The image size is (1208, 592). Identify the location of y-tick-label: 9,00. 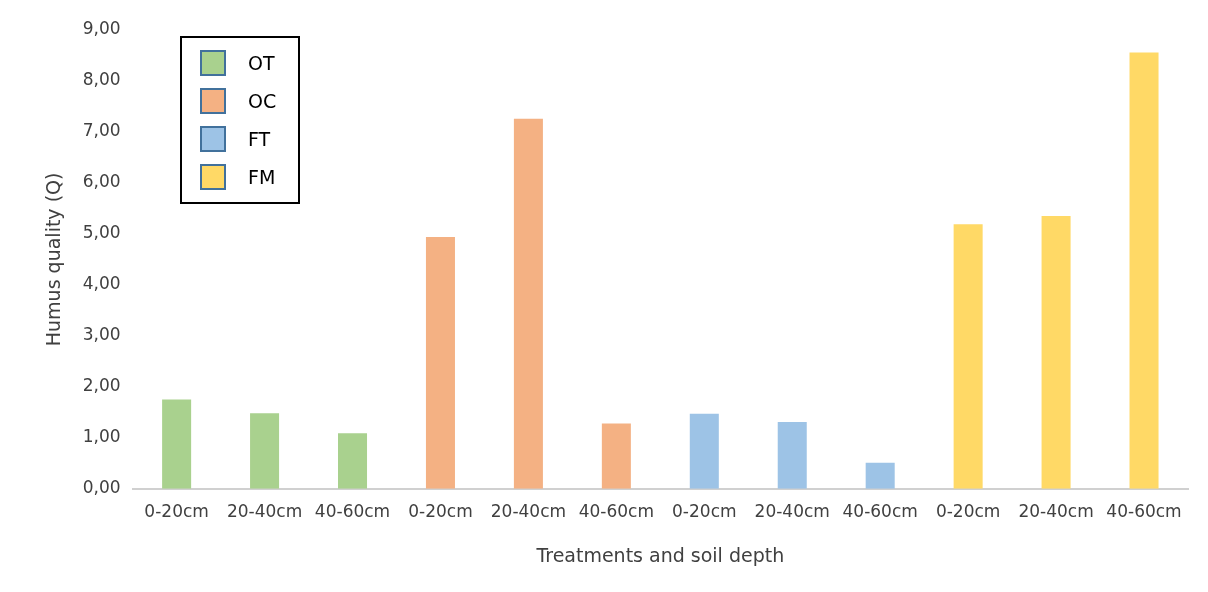
(101, 28).